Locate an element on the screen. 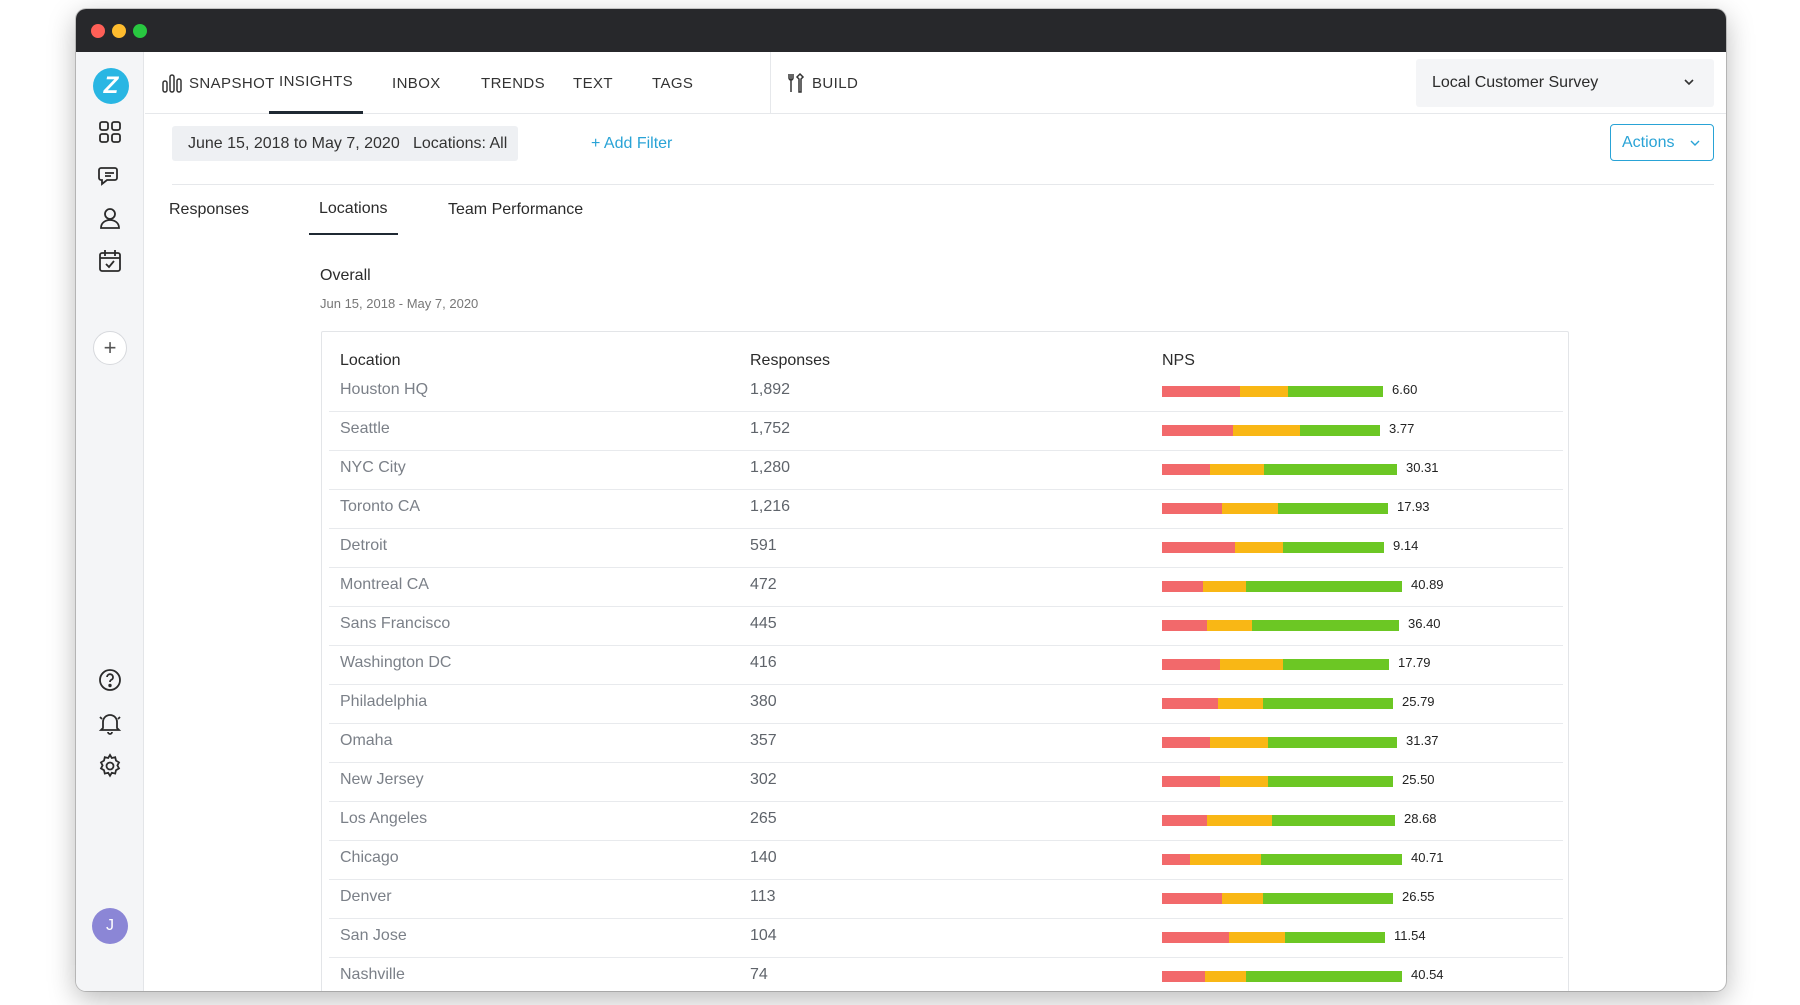  table-row: NYC City 1,280 30.31 is located at coordinates (946, 470).